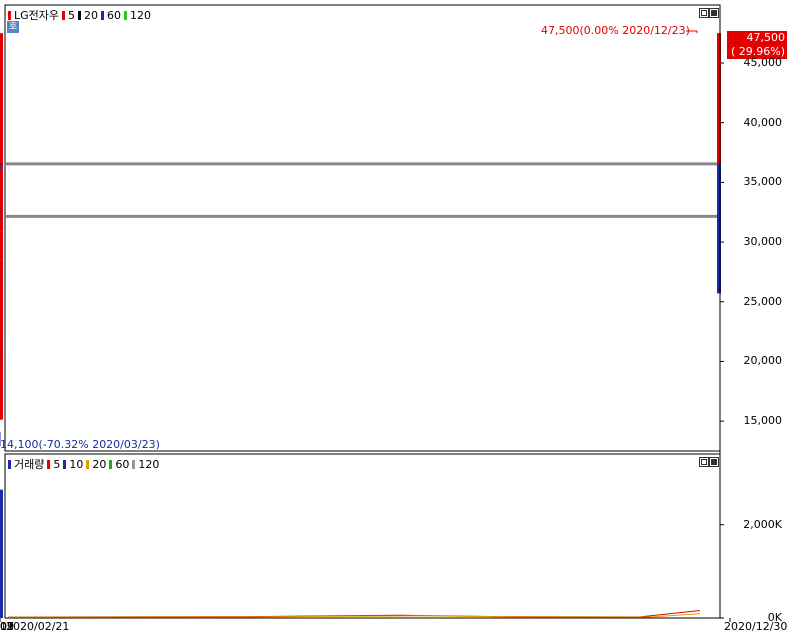 Image resolution: width=787 pixels, height=636 pixels. I want to click on current-change-bar-up, so click(719, 98).